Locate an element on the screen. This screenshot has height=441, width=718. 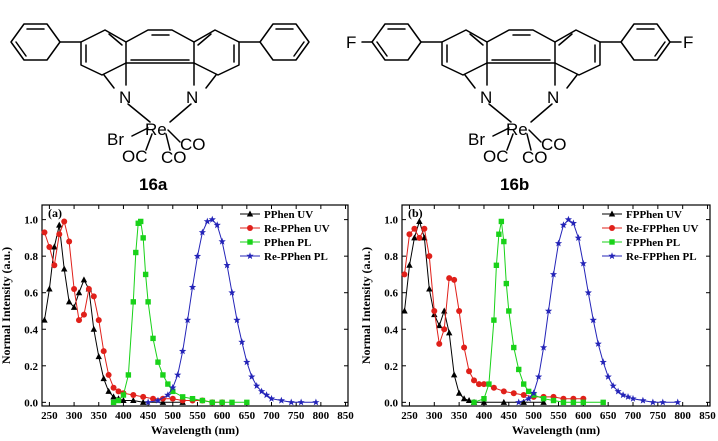
molecule-bonds-16a is located at coordinates (160, 87).